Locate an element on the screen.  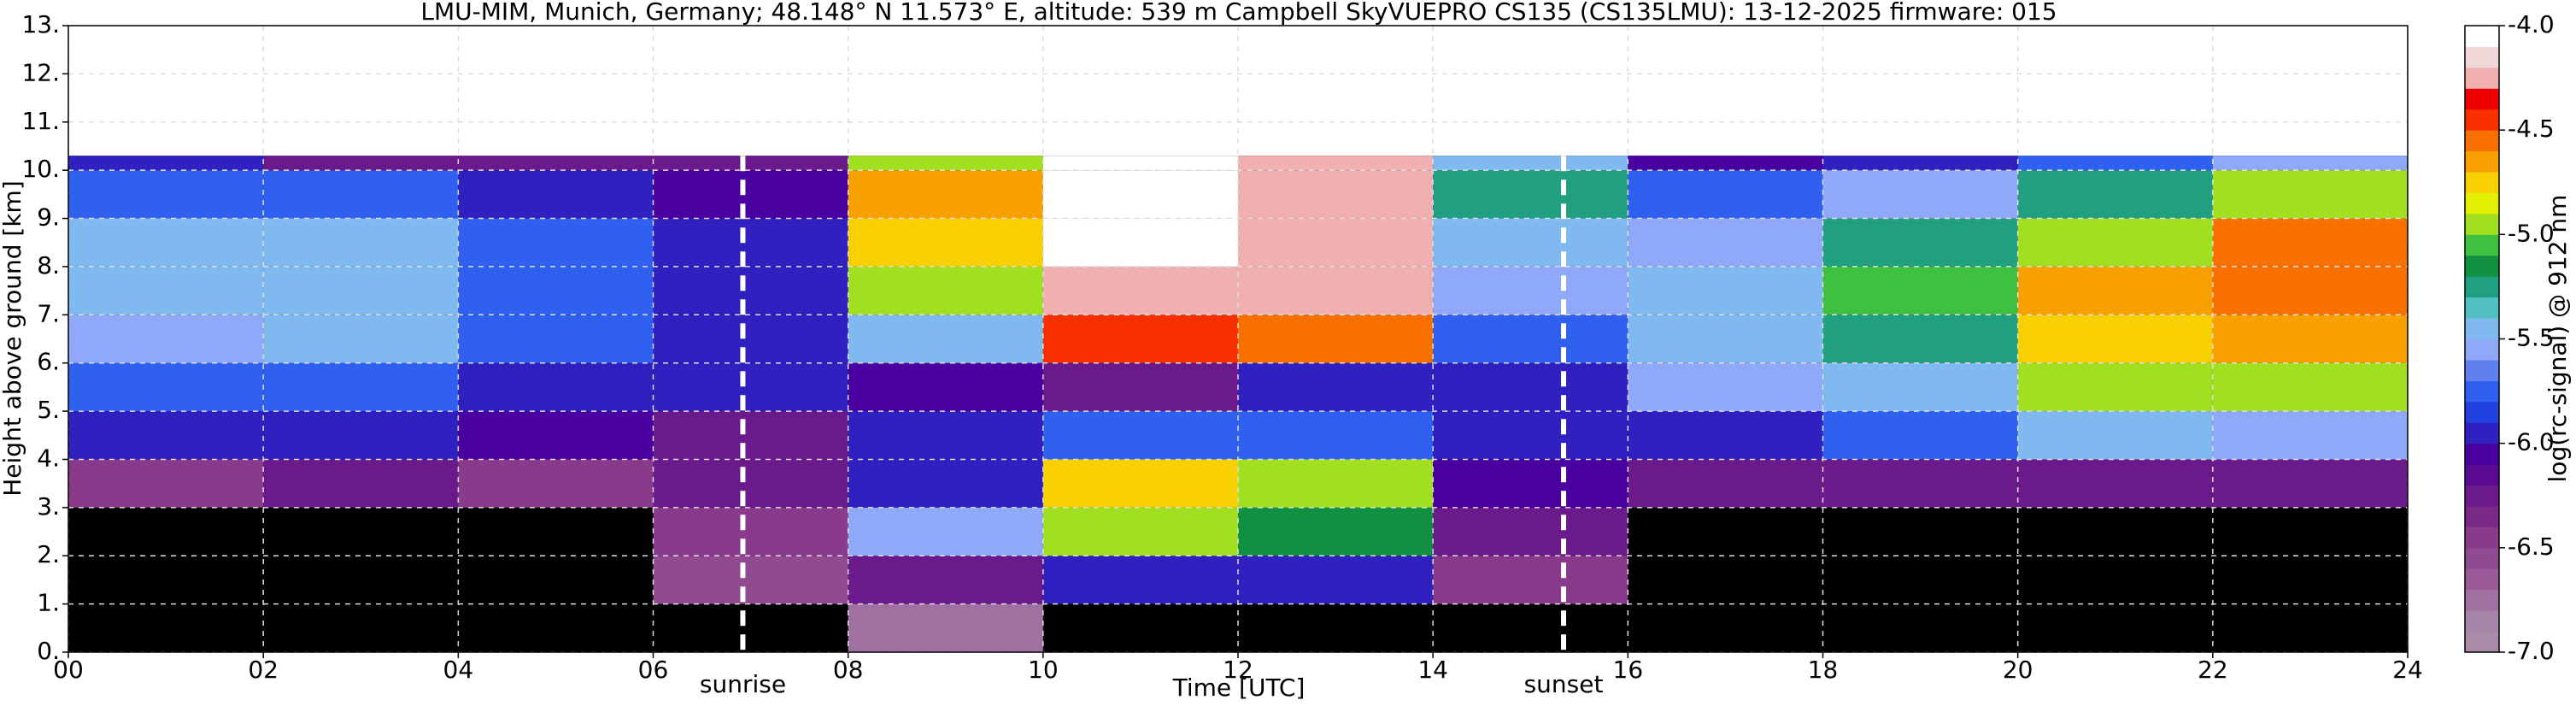
x-tick-label: 06 is located at coordinates (653, 670).